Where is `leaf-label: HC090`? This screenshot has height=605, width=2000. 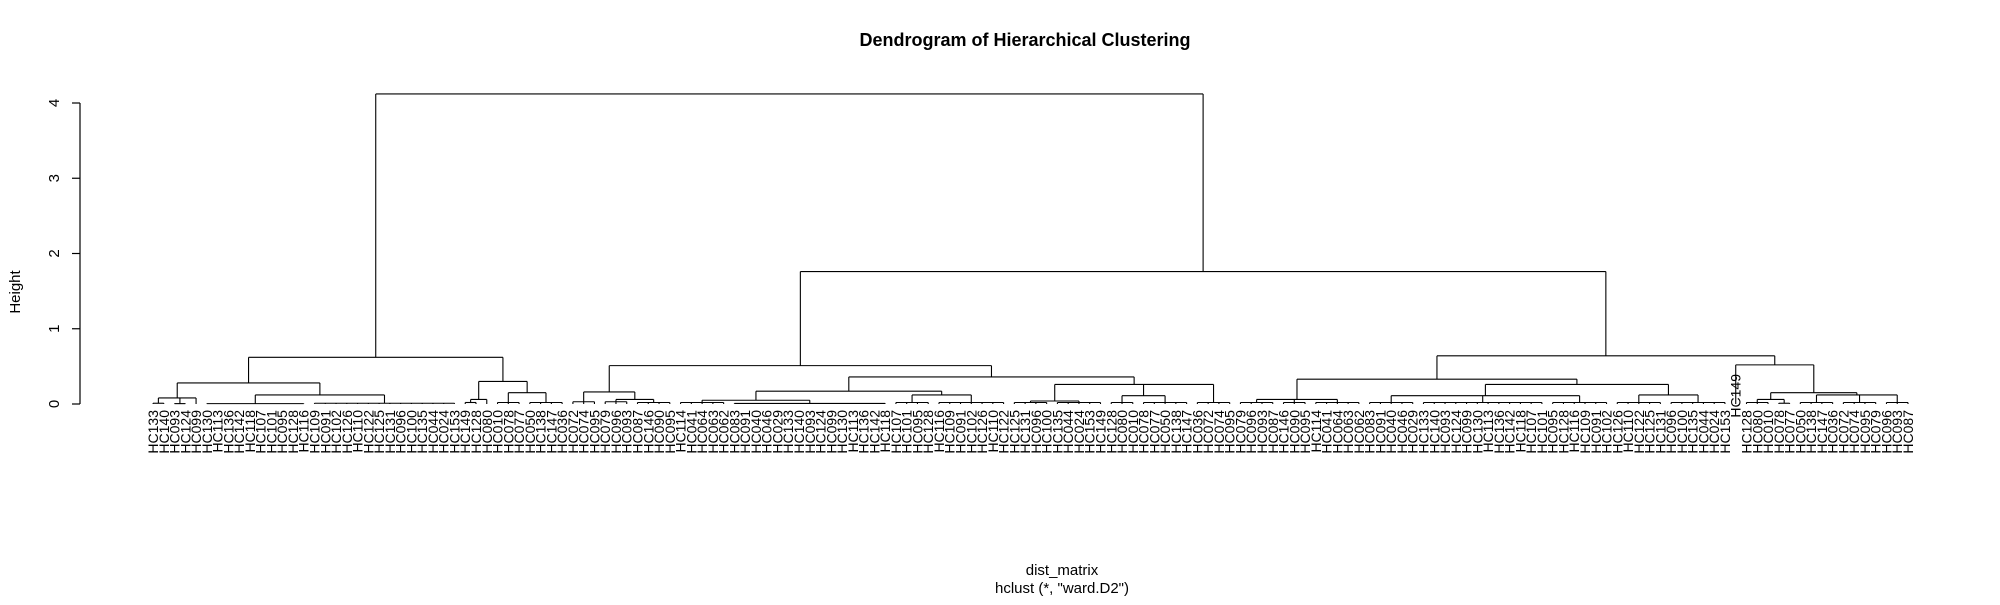 leaf-label: HC090 is located at coordinates (1294, 432).